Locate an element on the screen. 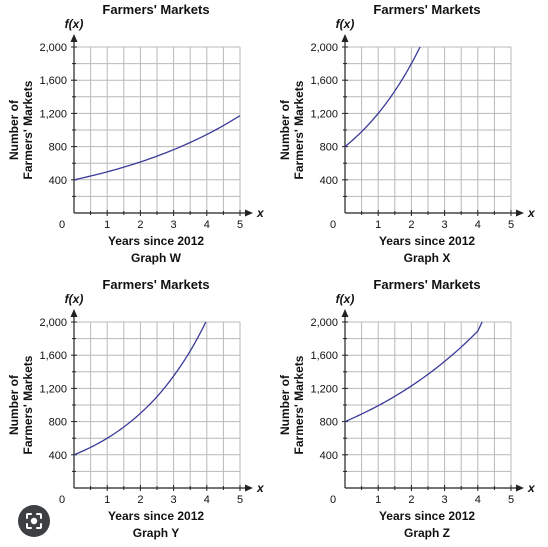  lens-search-button is located at coordinates (34, 521).